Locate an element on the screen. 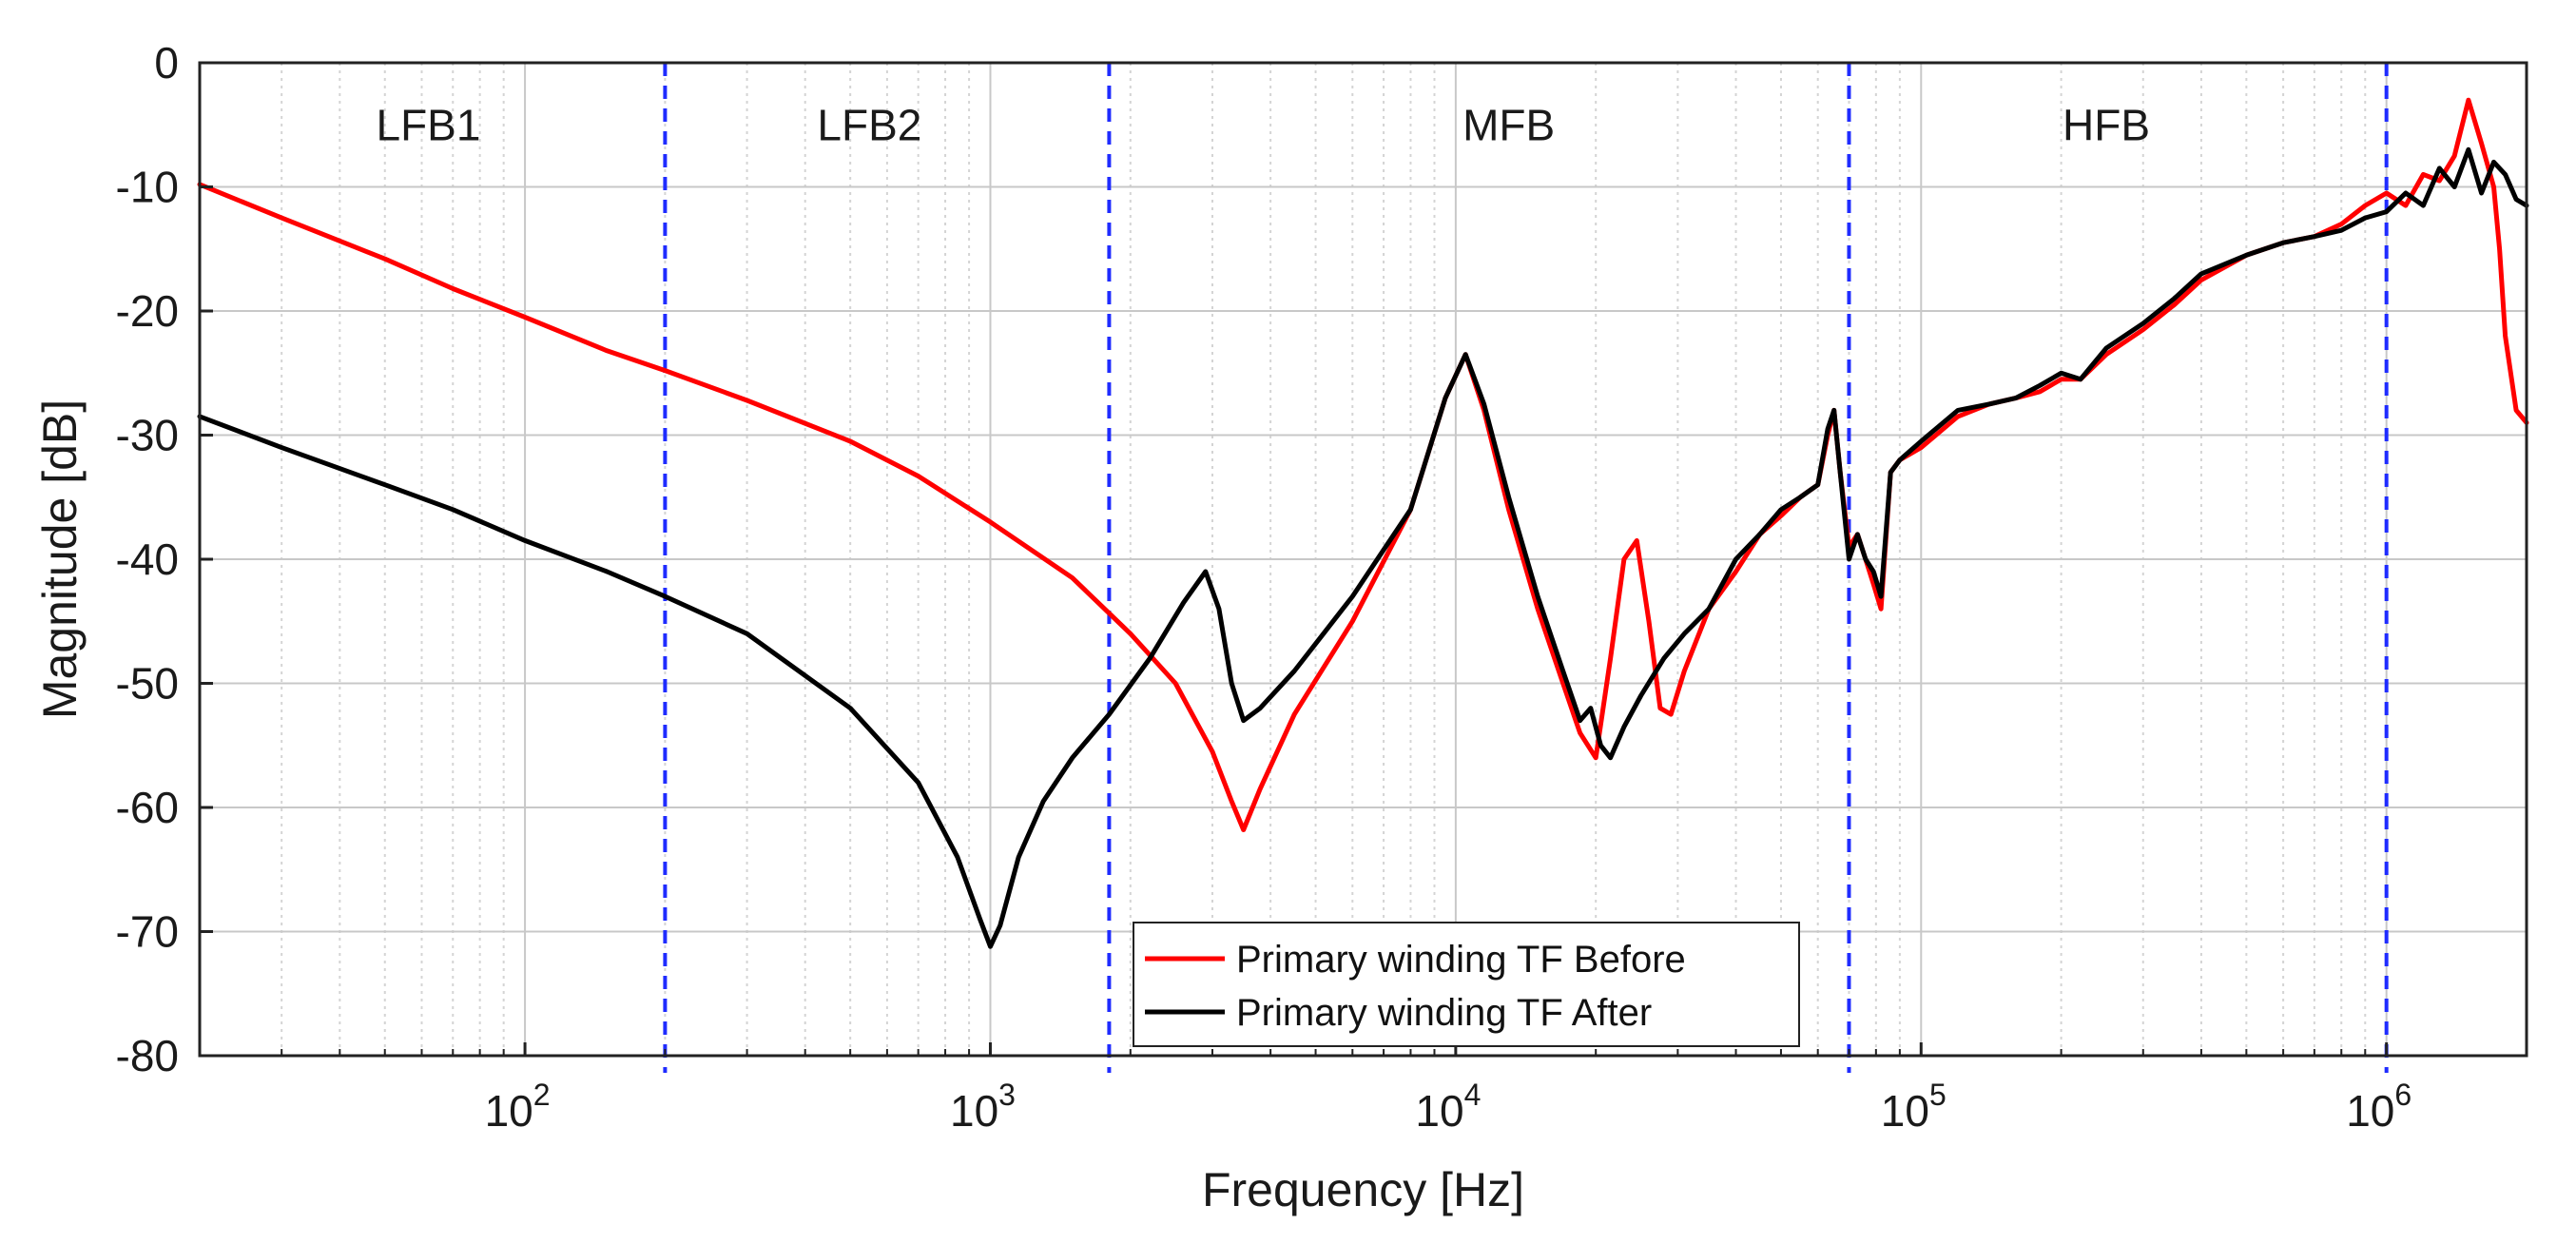 The width and height of the screenshot is (2576, 1244). band-label: HFB is located at coordinates (2106, 124).